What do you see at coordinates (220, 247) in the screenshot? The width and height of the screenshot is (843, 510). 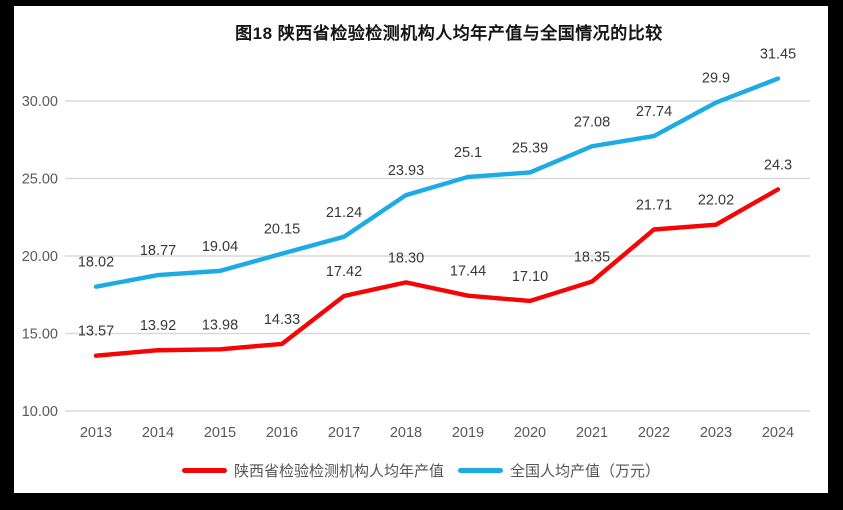 I see `data-label-series1-2015: 19.04` at bounding box center [220, 247].